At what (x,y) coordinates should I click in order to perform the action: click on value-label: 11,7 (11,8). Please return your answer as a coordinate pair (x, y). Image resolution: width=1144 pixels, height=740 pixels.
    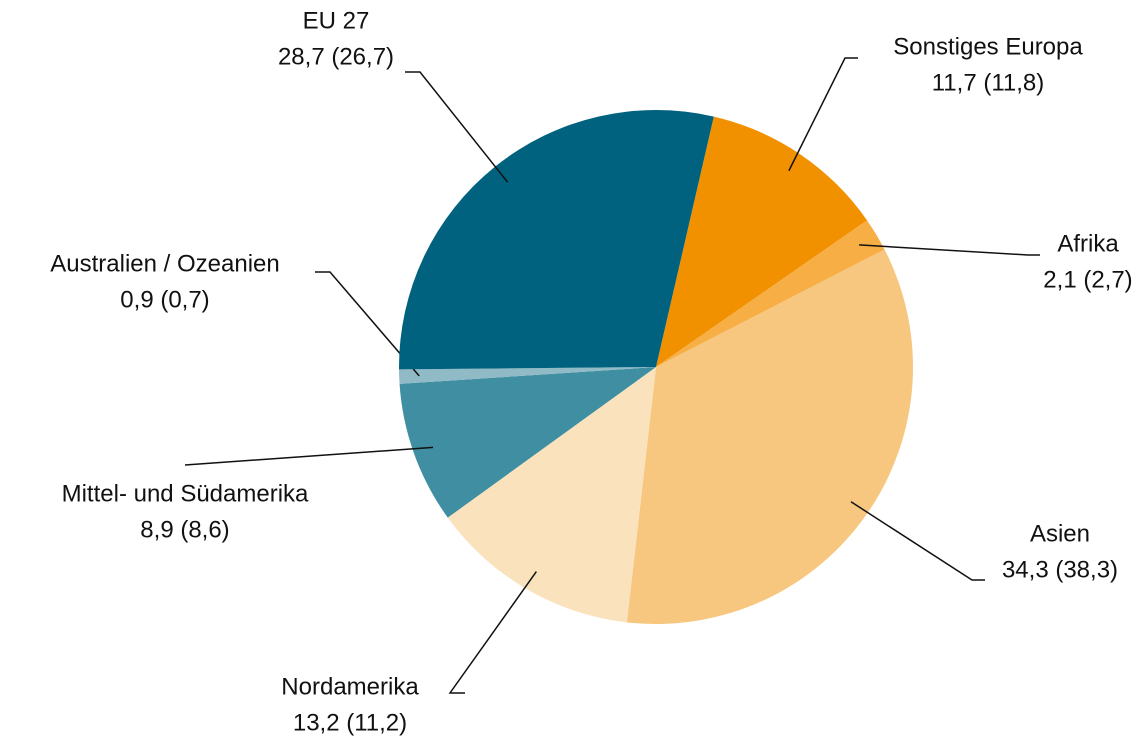
    Looking at the image, I should click on (988, 82).